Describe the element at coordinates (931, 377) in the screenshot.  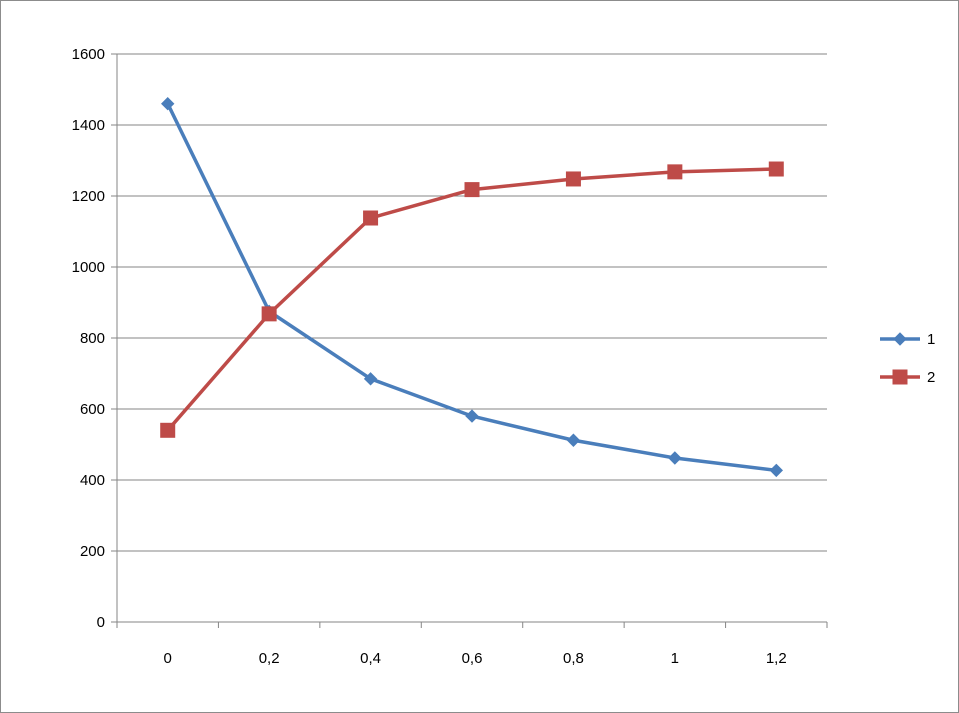
I see `legend-label-2: 2` at that location.